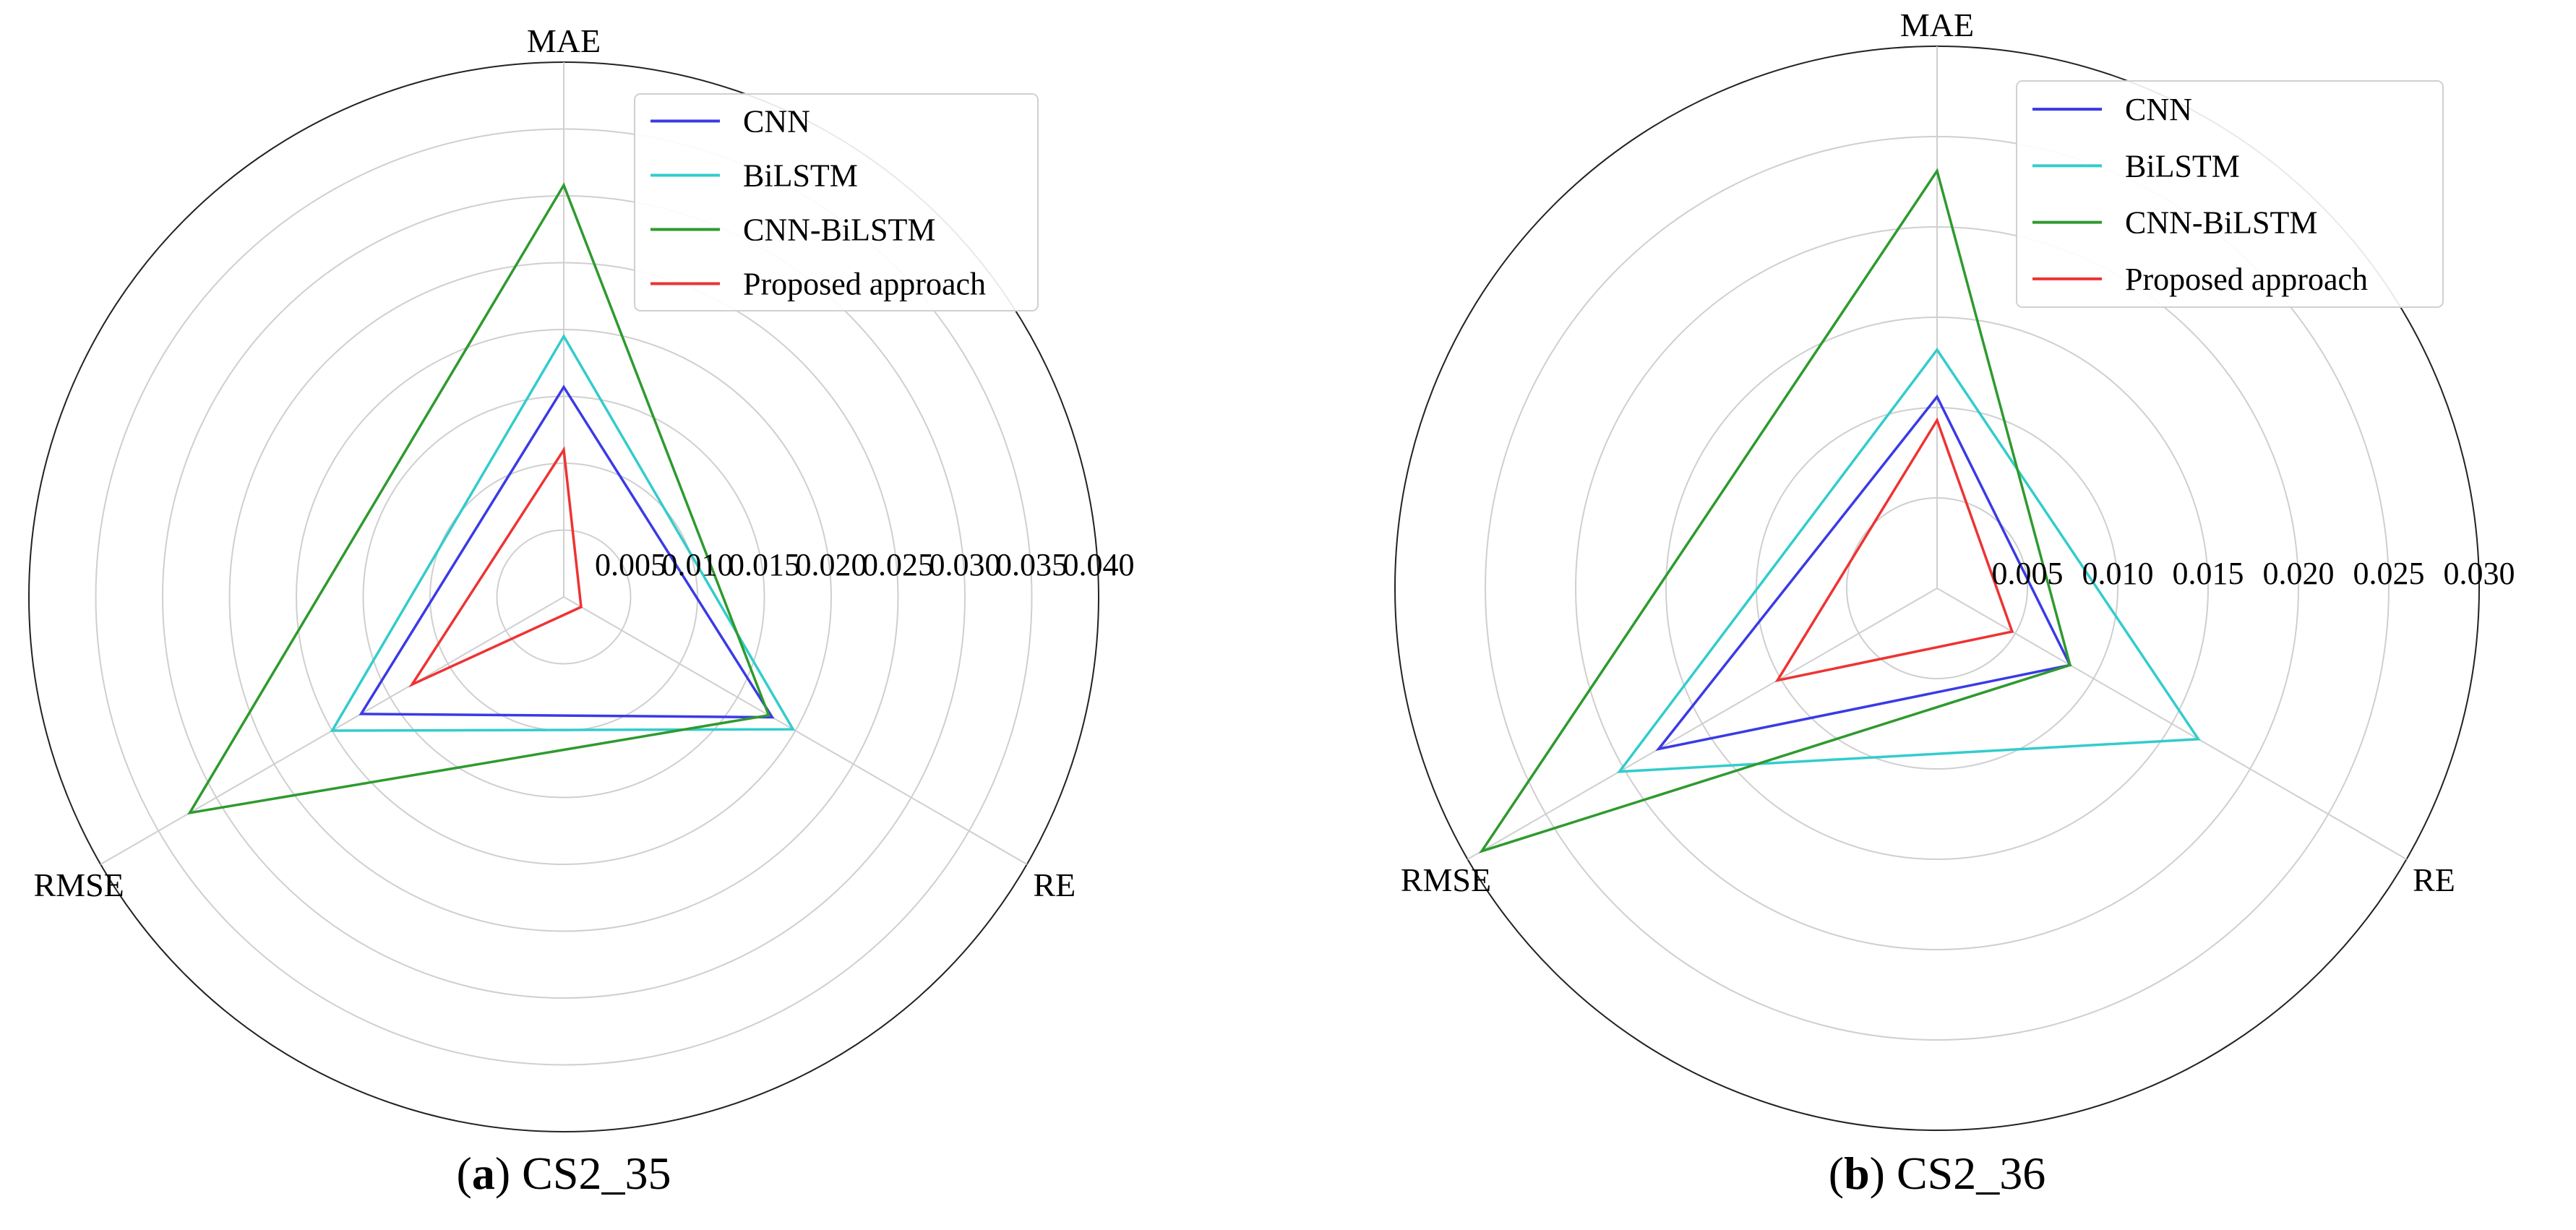  I want to click on panel-caption: (b) CS2_36, so click(1937, 1174).